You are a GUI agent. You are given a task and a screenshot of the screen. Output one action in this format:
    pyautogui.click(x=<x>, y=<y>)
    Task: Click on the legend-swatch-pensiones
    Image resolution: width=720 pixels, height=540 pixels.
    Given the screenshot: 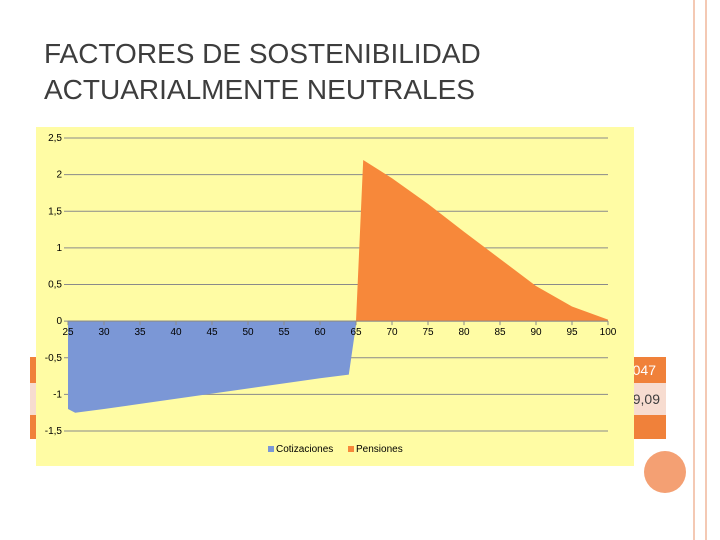 What is the action you would take?
    pyautogui.click(x=351, y=449)
    